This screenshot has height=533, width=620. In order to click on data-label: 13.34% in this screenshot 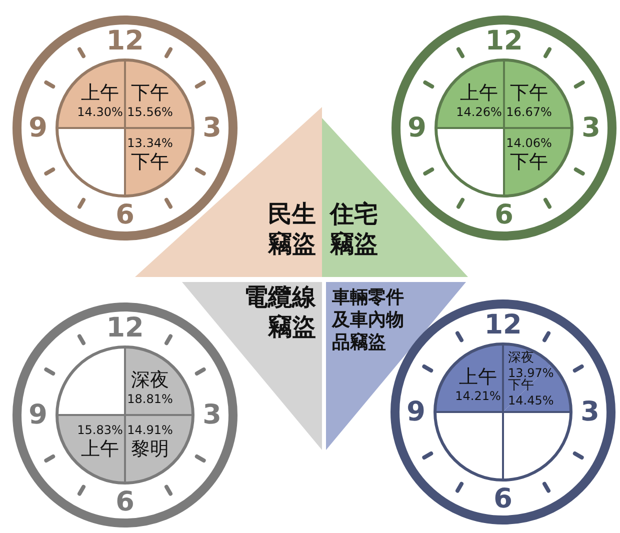, I will do `click(150, 143)`.